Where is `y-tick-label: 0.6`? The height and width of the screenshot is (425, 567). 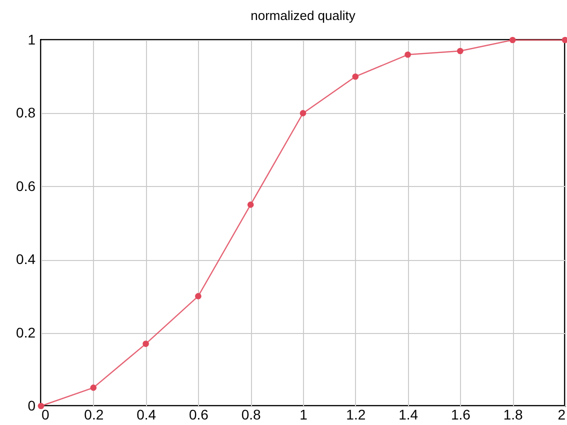 y-tick-label: 0.6 is located at coordinates (26, 186).